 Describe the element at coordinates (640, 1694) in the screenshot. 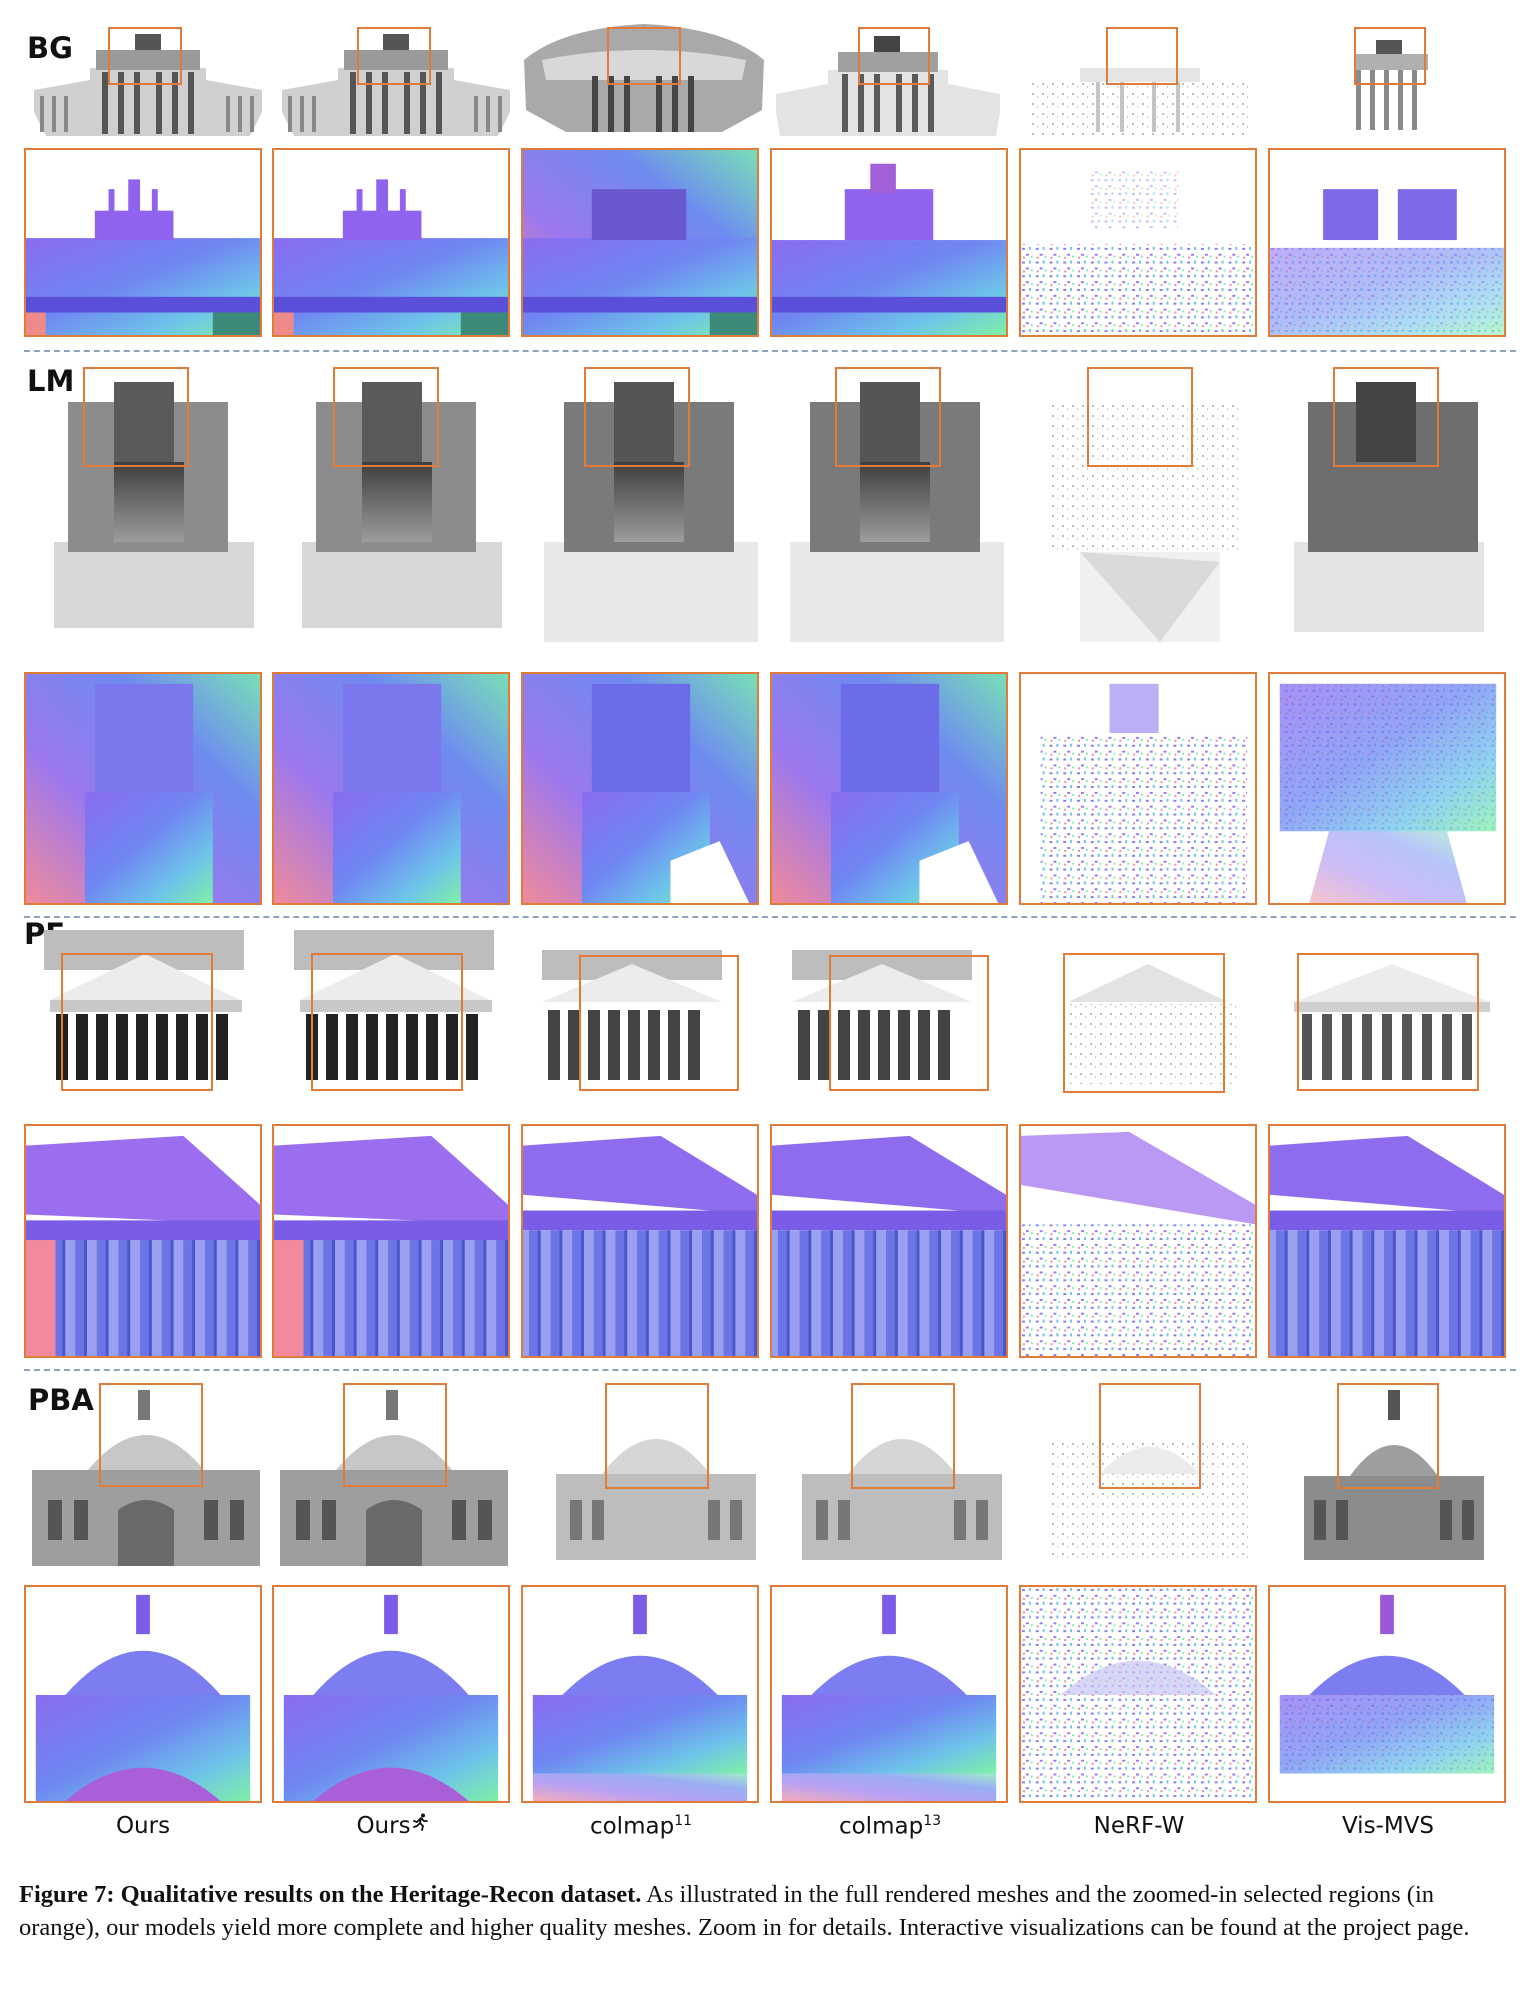

I see `pba-zoom-colmap11` at that location.